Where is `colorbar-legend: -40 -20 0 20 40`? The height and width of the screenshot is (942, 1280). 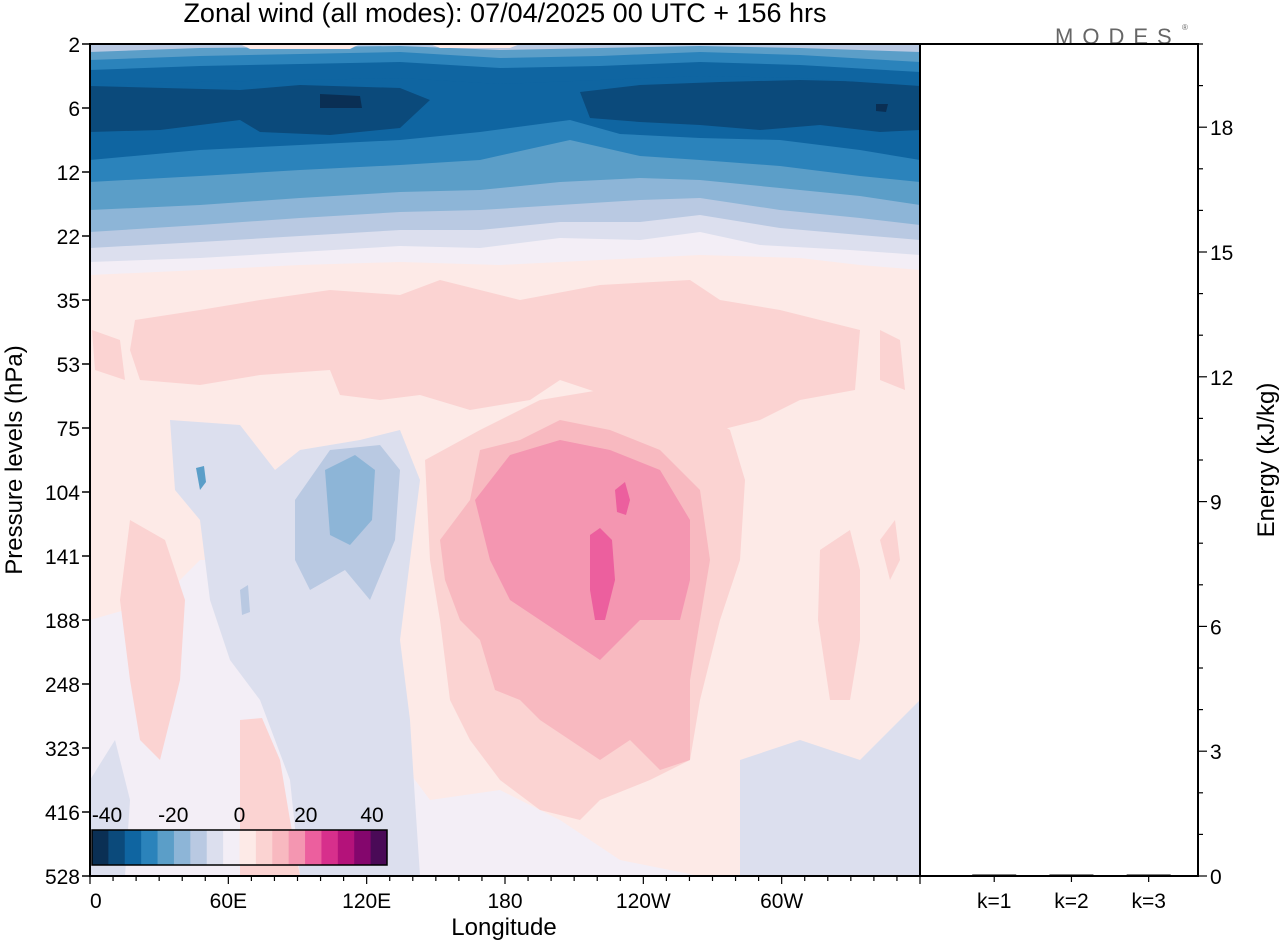 colorbar-legend: -40 -20 0 20 40 is located at coordinates (239, 835).